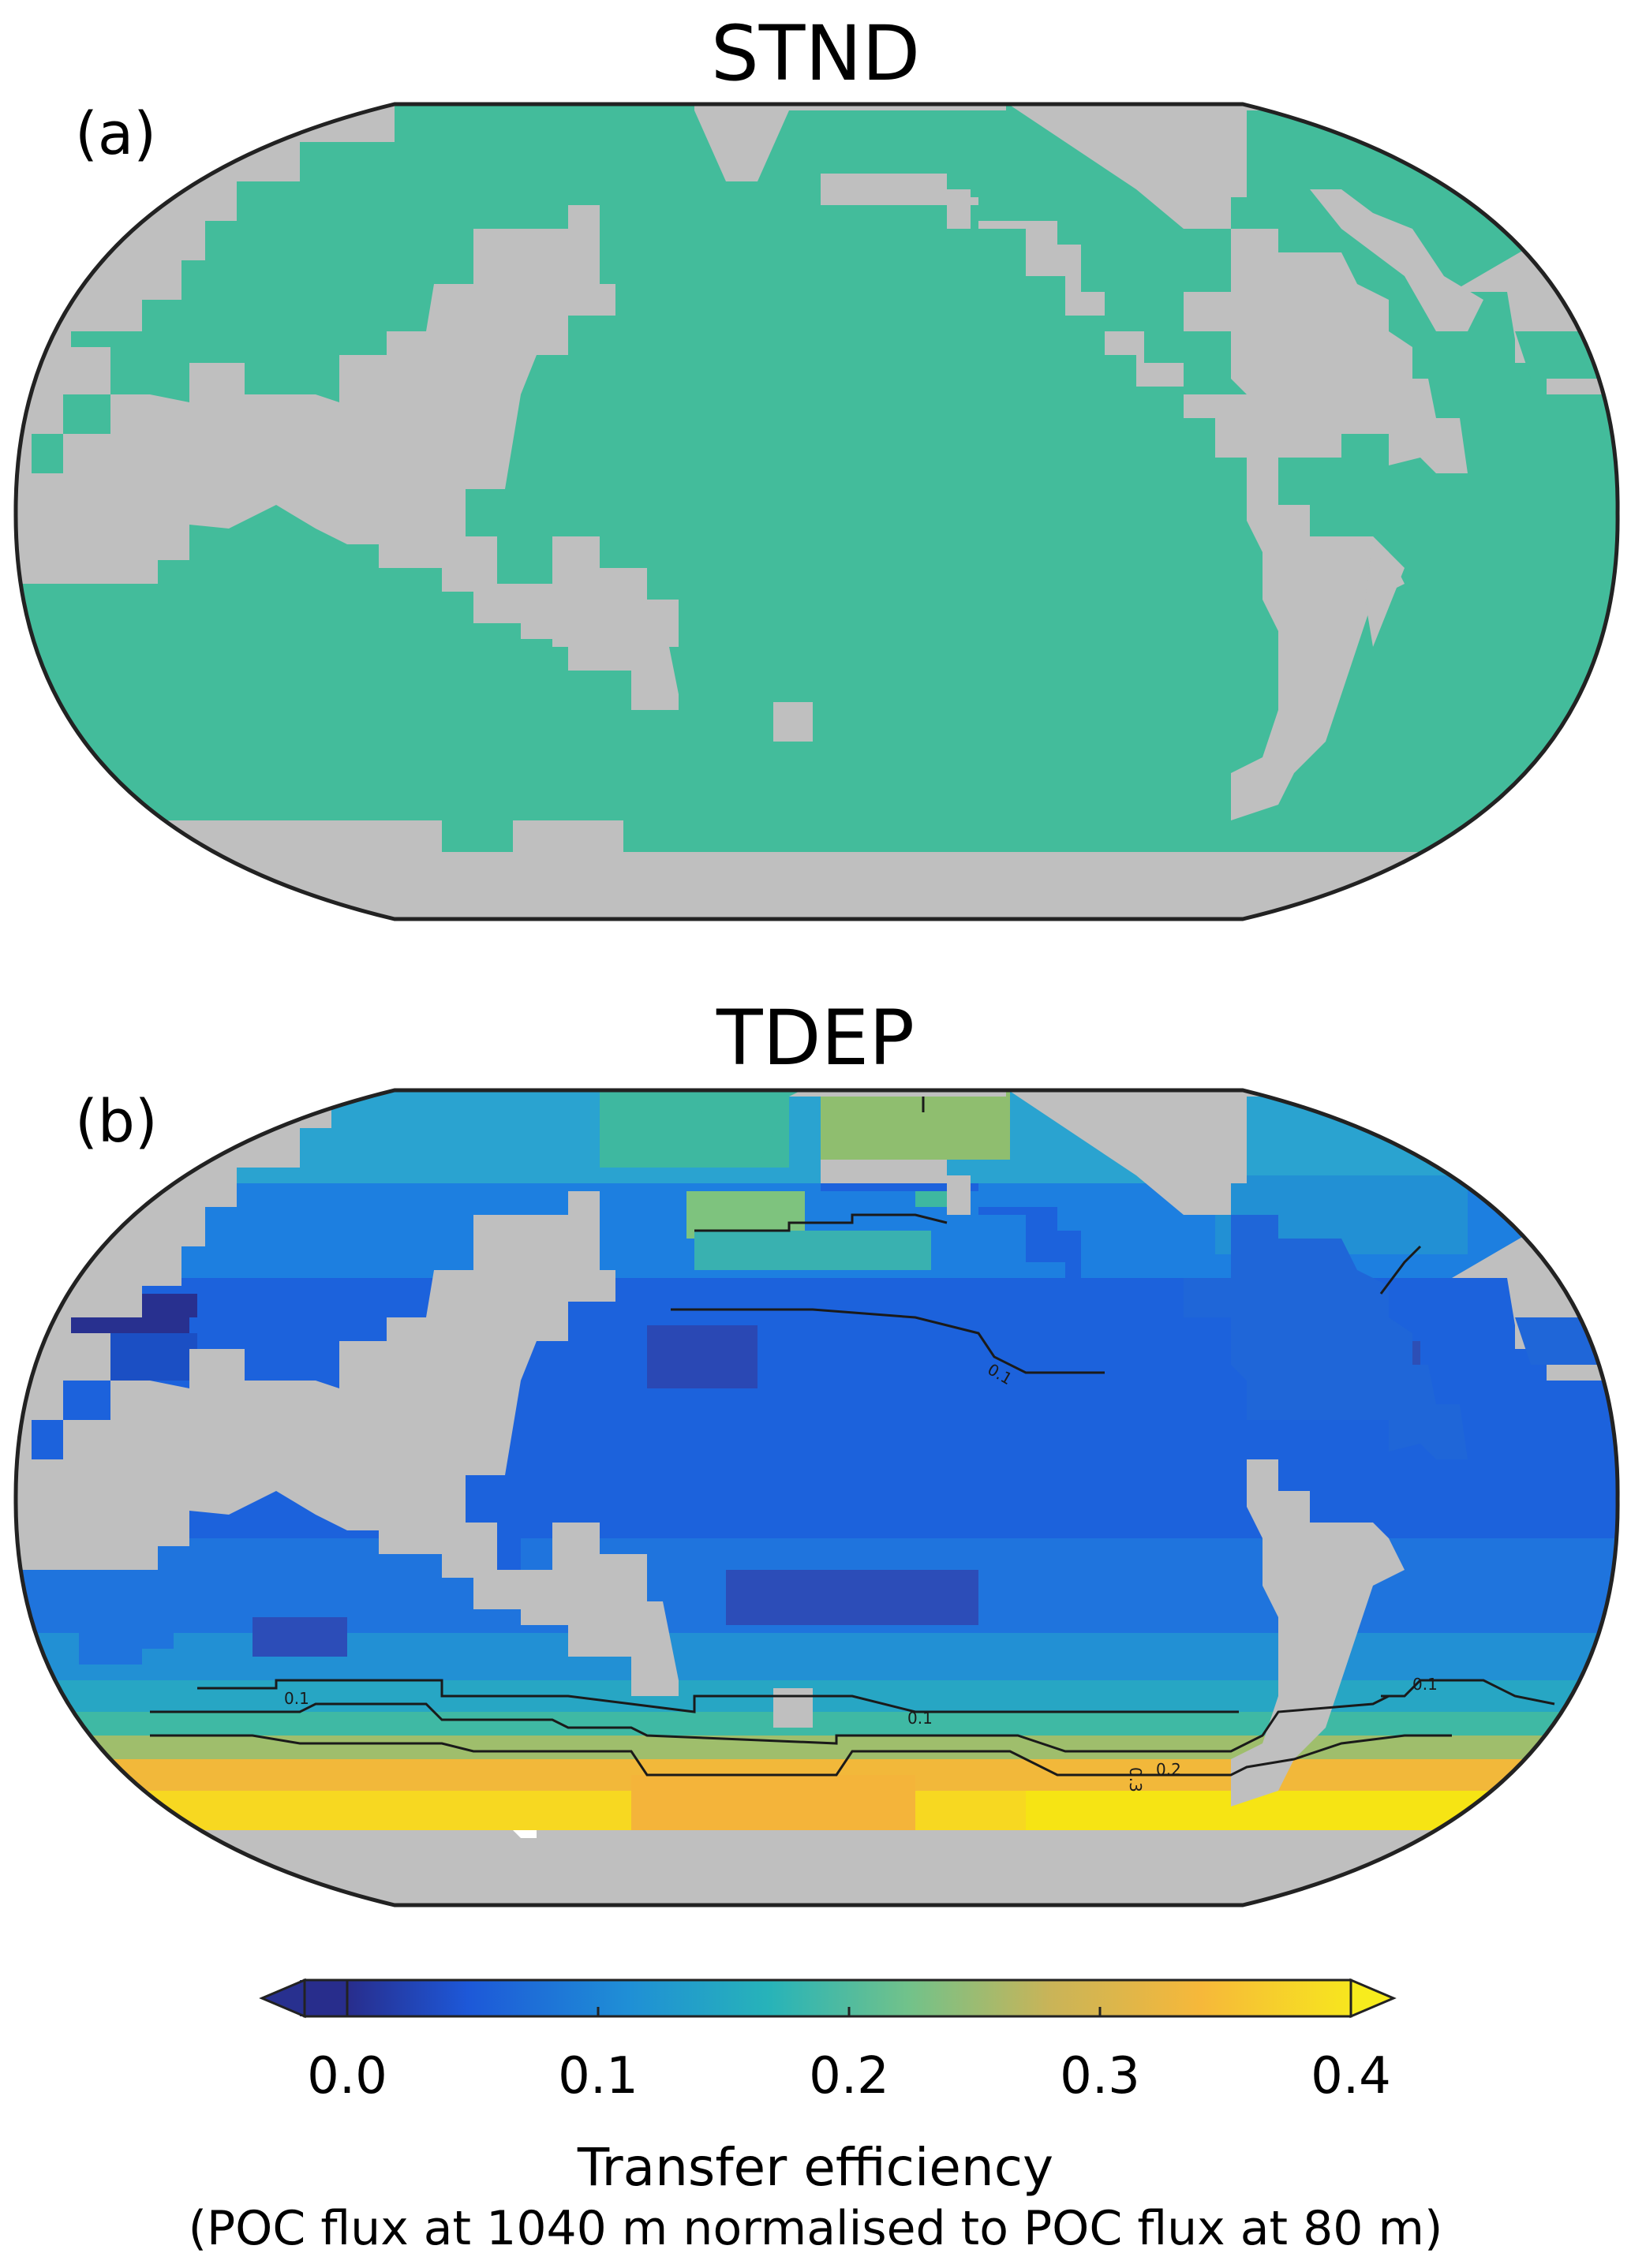 The width and height of the screenshot is (1631, 2268). What do you see at coordinates (1373, 1998) in the screenshot?
I see `colorbar-extend-high` at bounding box center [1373, 1998].